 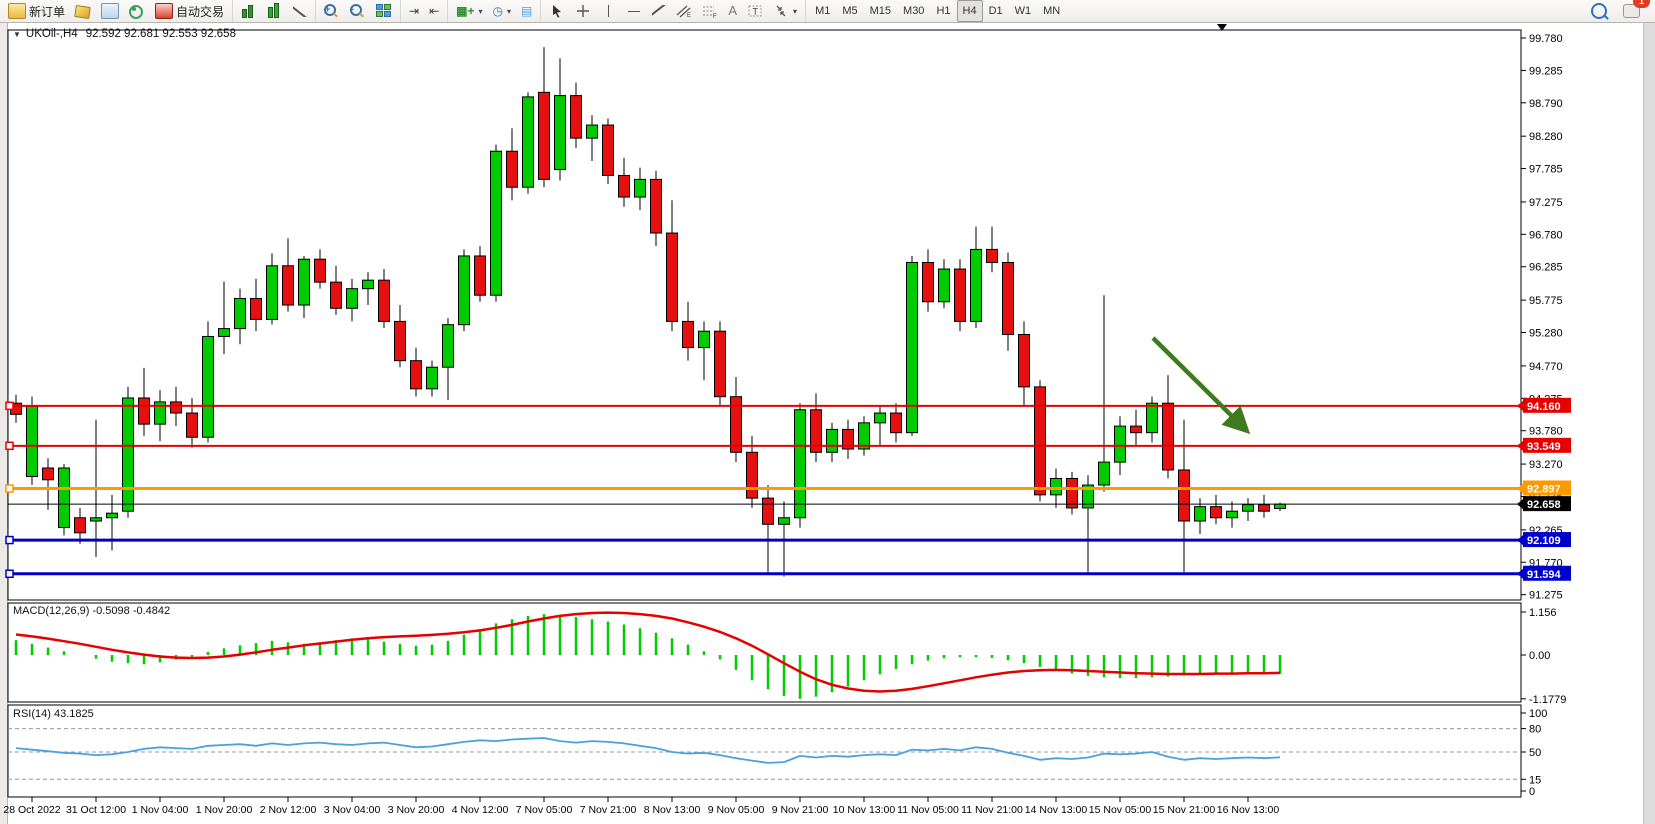 What do you see at coordinates (352, 810) in the screenshot?
I see `date-label: 3 Nov 04:00` at bounding box center [352, 810].